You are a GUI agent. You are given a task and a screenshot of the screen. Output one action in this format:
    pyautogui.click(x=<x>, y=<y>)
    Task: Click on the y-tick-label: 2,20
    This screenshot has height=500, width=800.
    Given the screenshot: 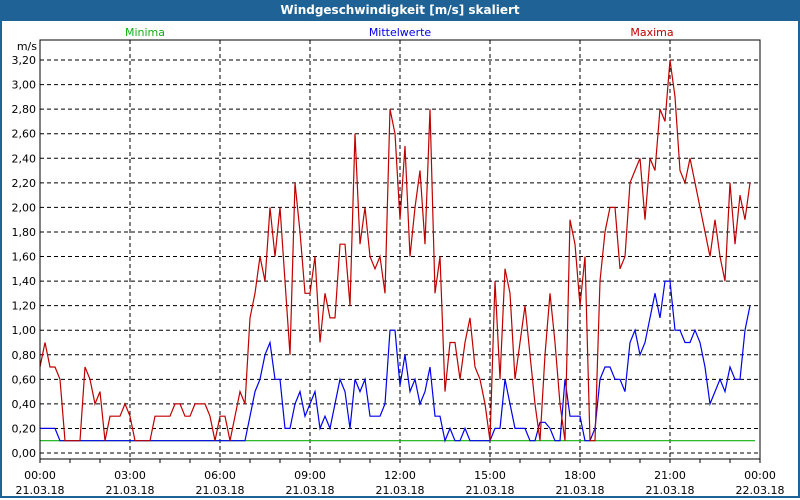 What is the action you would take?
    pyautogui.click(x=24, y=183)
    